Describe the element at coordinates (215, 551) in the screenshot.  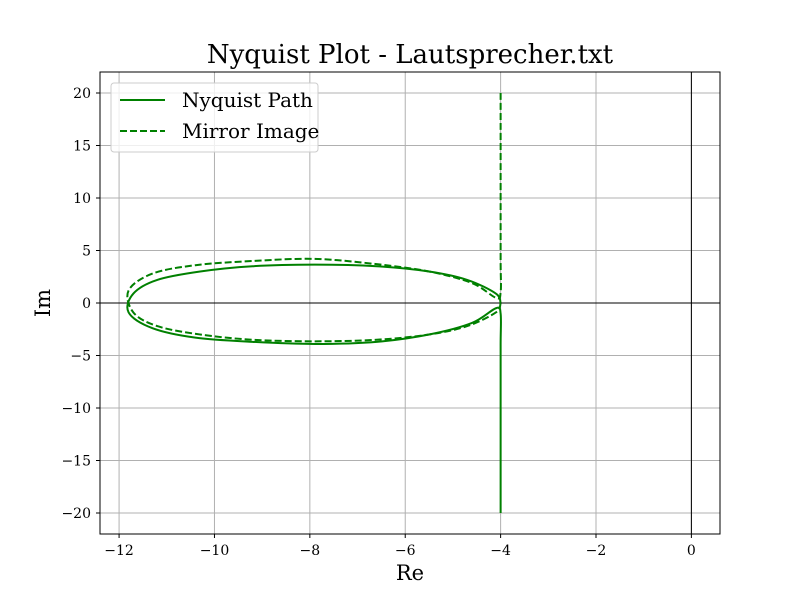
I see `x-tick-label: −10` at that location.